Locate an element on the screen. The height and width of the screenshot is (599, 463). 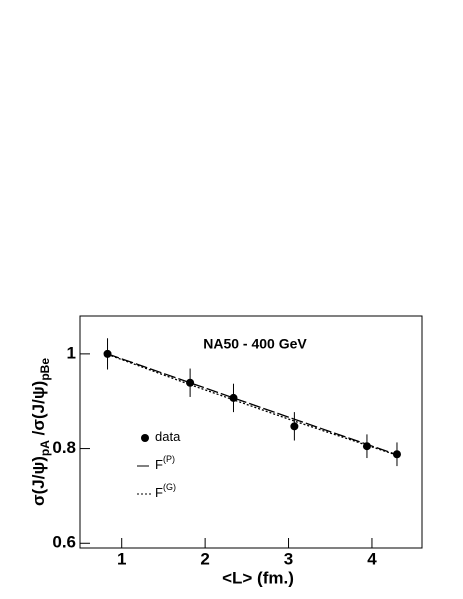
legend-name: data is located at coordinates (168, 436).